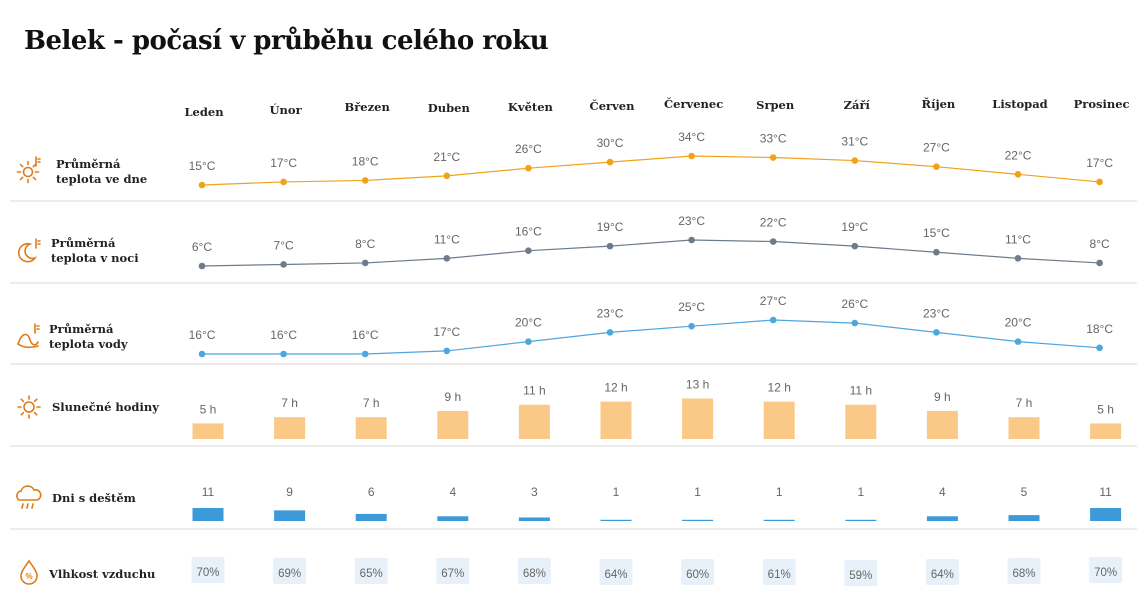 This screenshot has width=1147, height=606. What do you see at coordinates (368, 107) in the screenshot?
I see `month-label: Březen` at bounding box center [368, 107].